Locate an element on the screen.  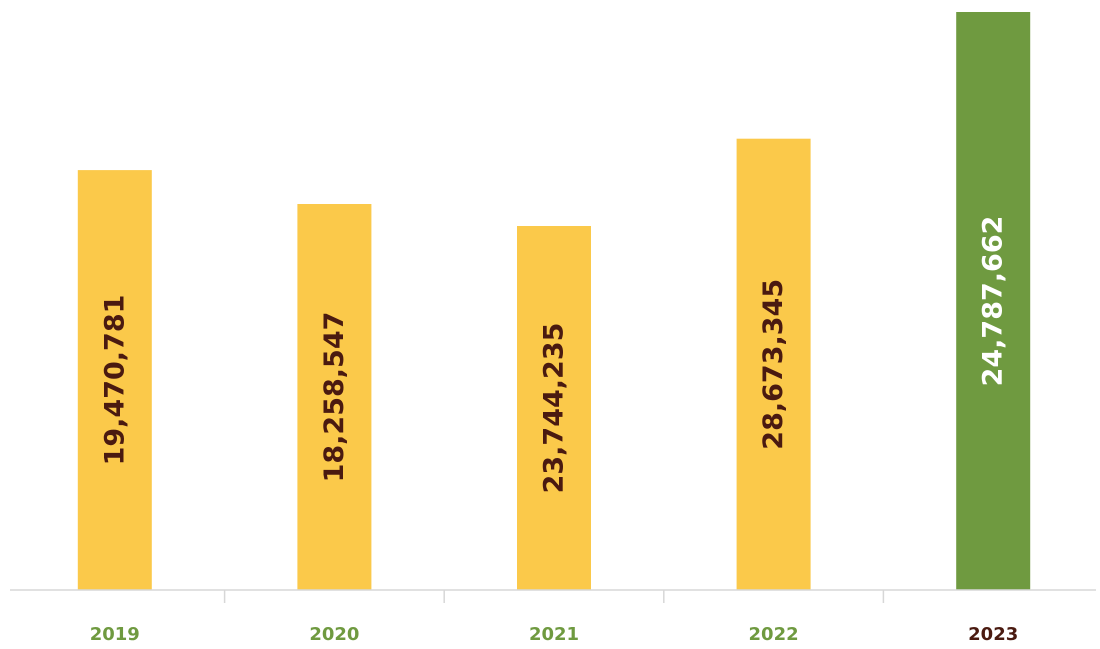
bar-value-label-2022: 28,673,345 is located at coordinates (773, 364).